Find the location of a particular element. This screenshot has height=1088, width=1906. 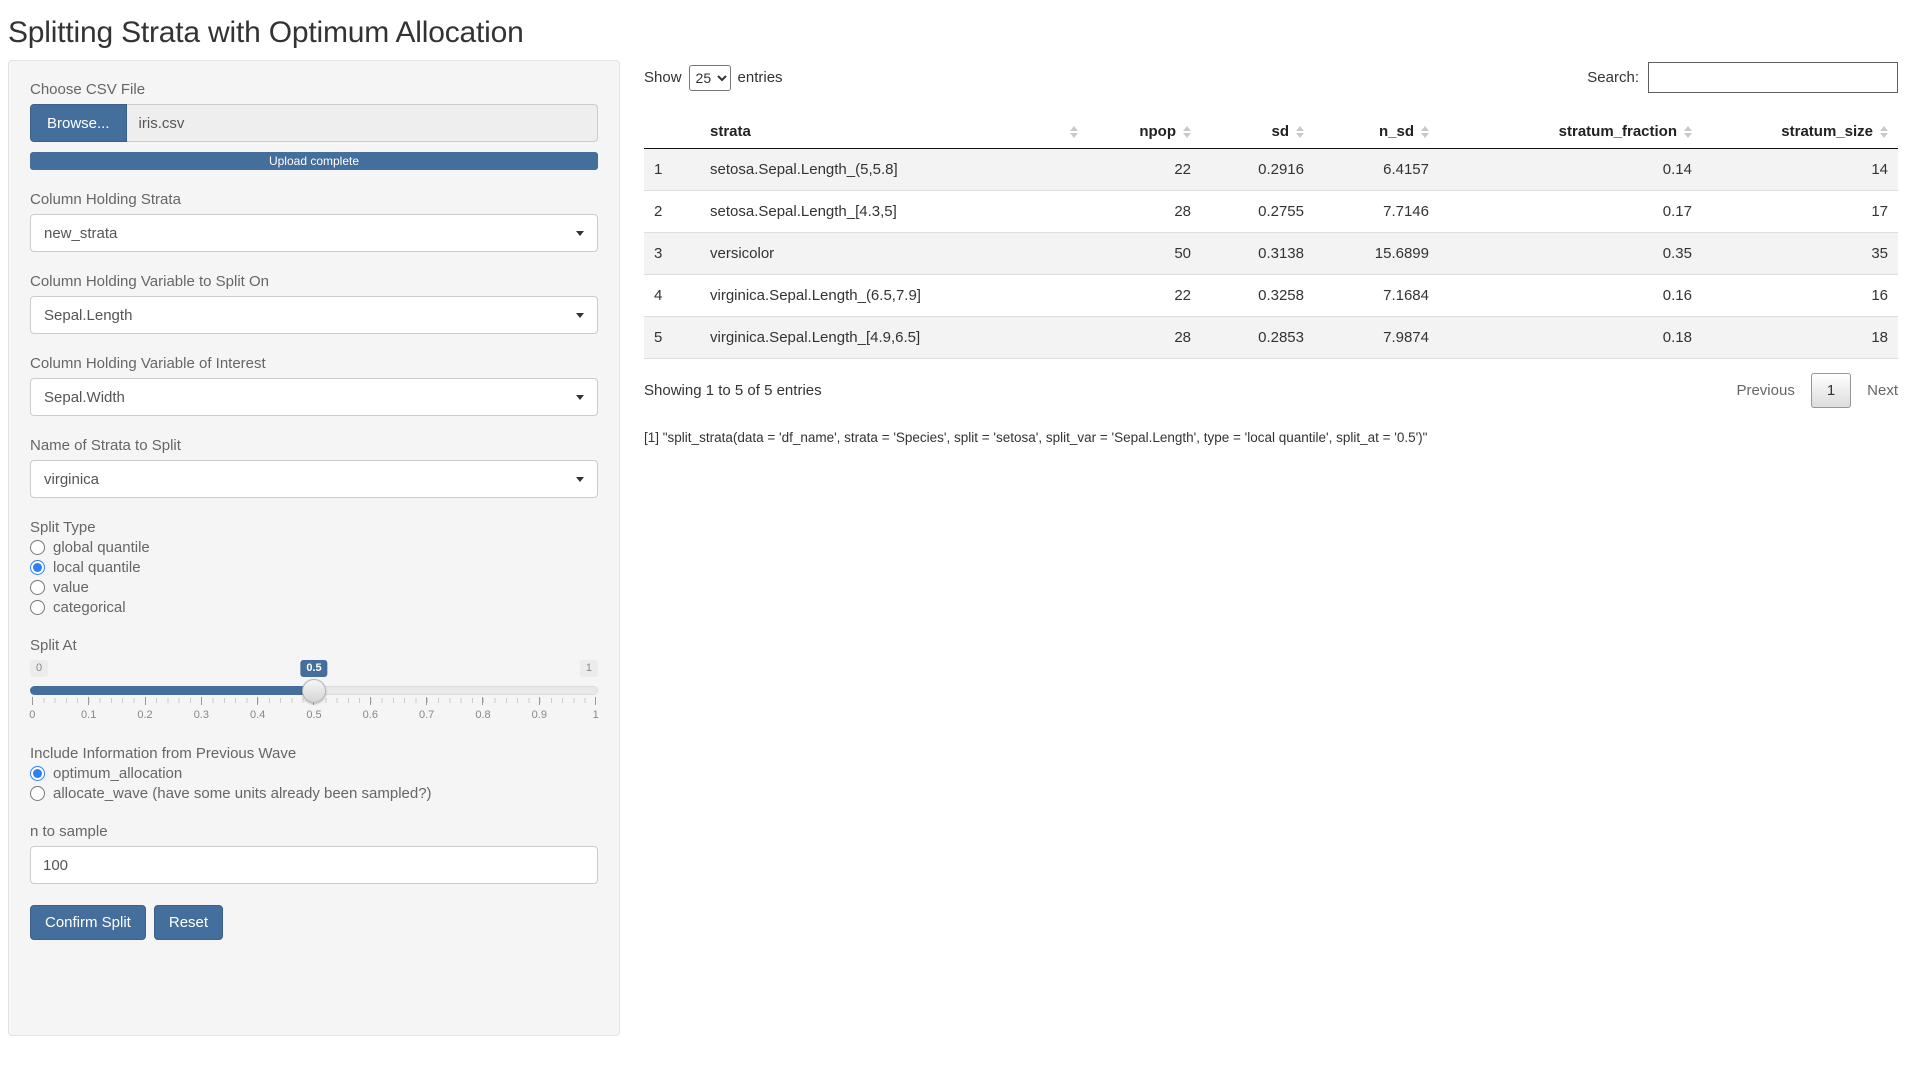

slider-tick-label: 0.1 is located at coordinates (88, 709).